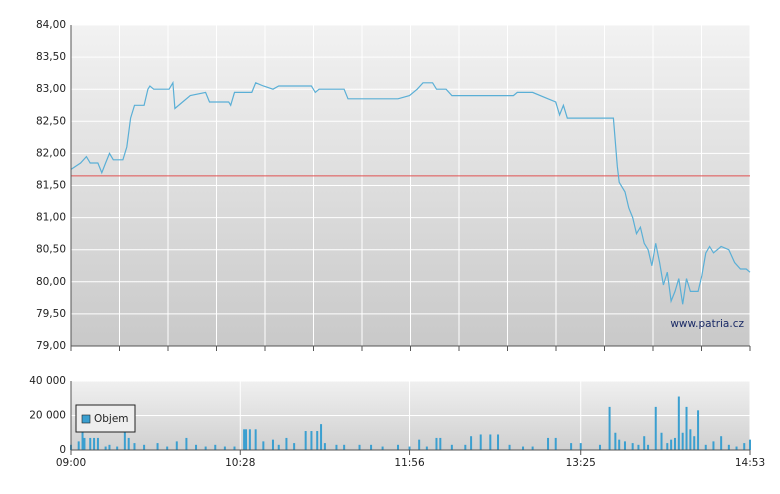 The height and width of the screenshot is (494, 780). I want to click on x-tick-label: 13:25, so click(581, 463).